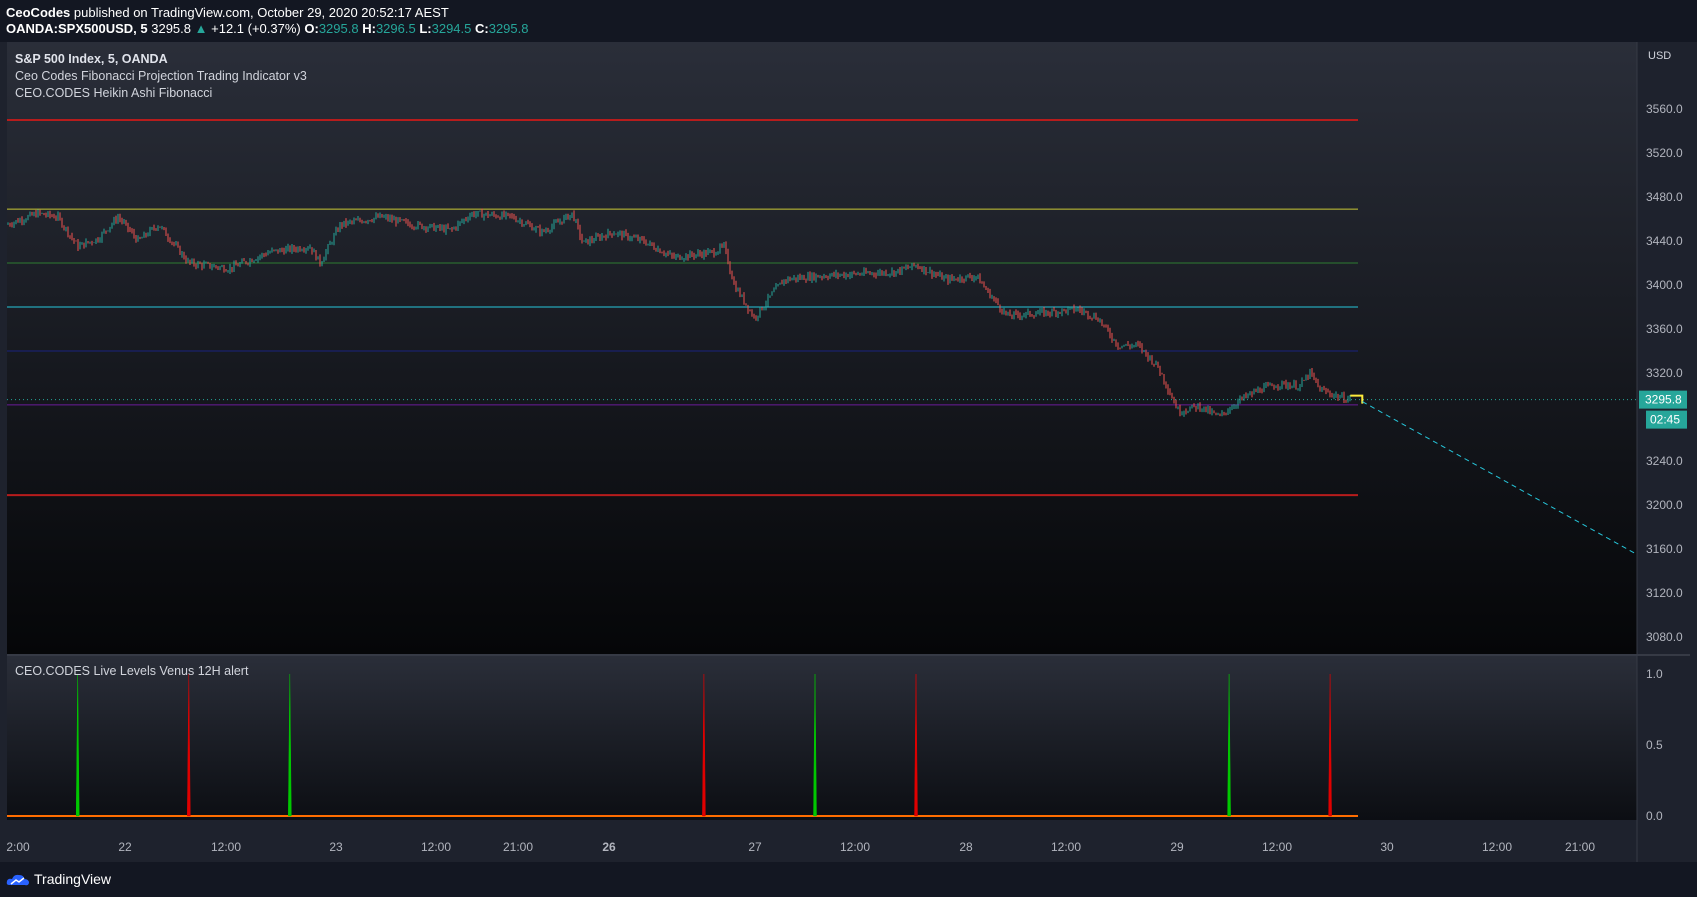  Describe the element at coordinates (1177, 847) in the screenshot. I see `time-tick-label: 29` at that location.